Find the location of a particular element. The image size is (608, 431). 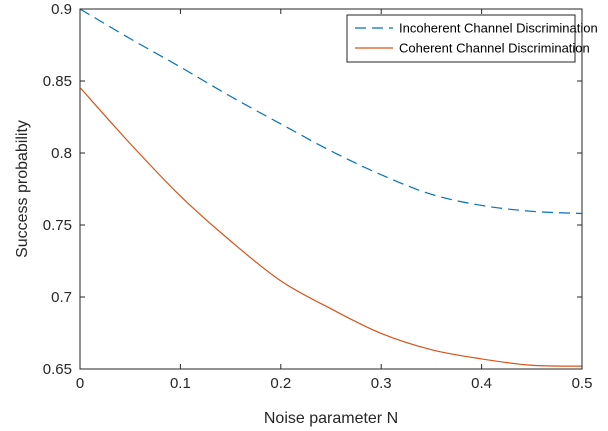

legend-label: Incoherent Channel Discrimination is located at coordinates (498, 28).